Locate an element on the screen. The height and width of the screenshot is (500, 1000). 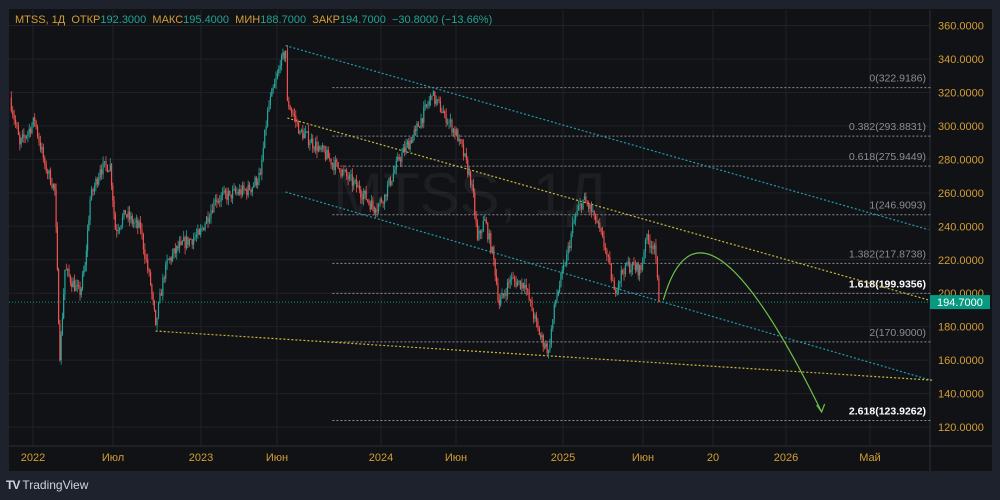
price-axis-label: 220.0000 is located at coordinates (961, 261).